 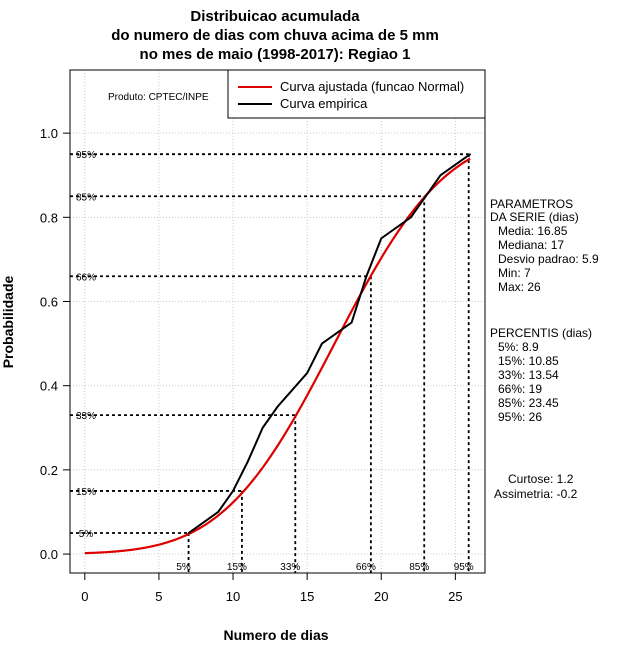 I want to click on percentile-x-label: 33%, so click(x=290, y=567).